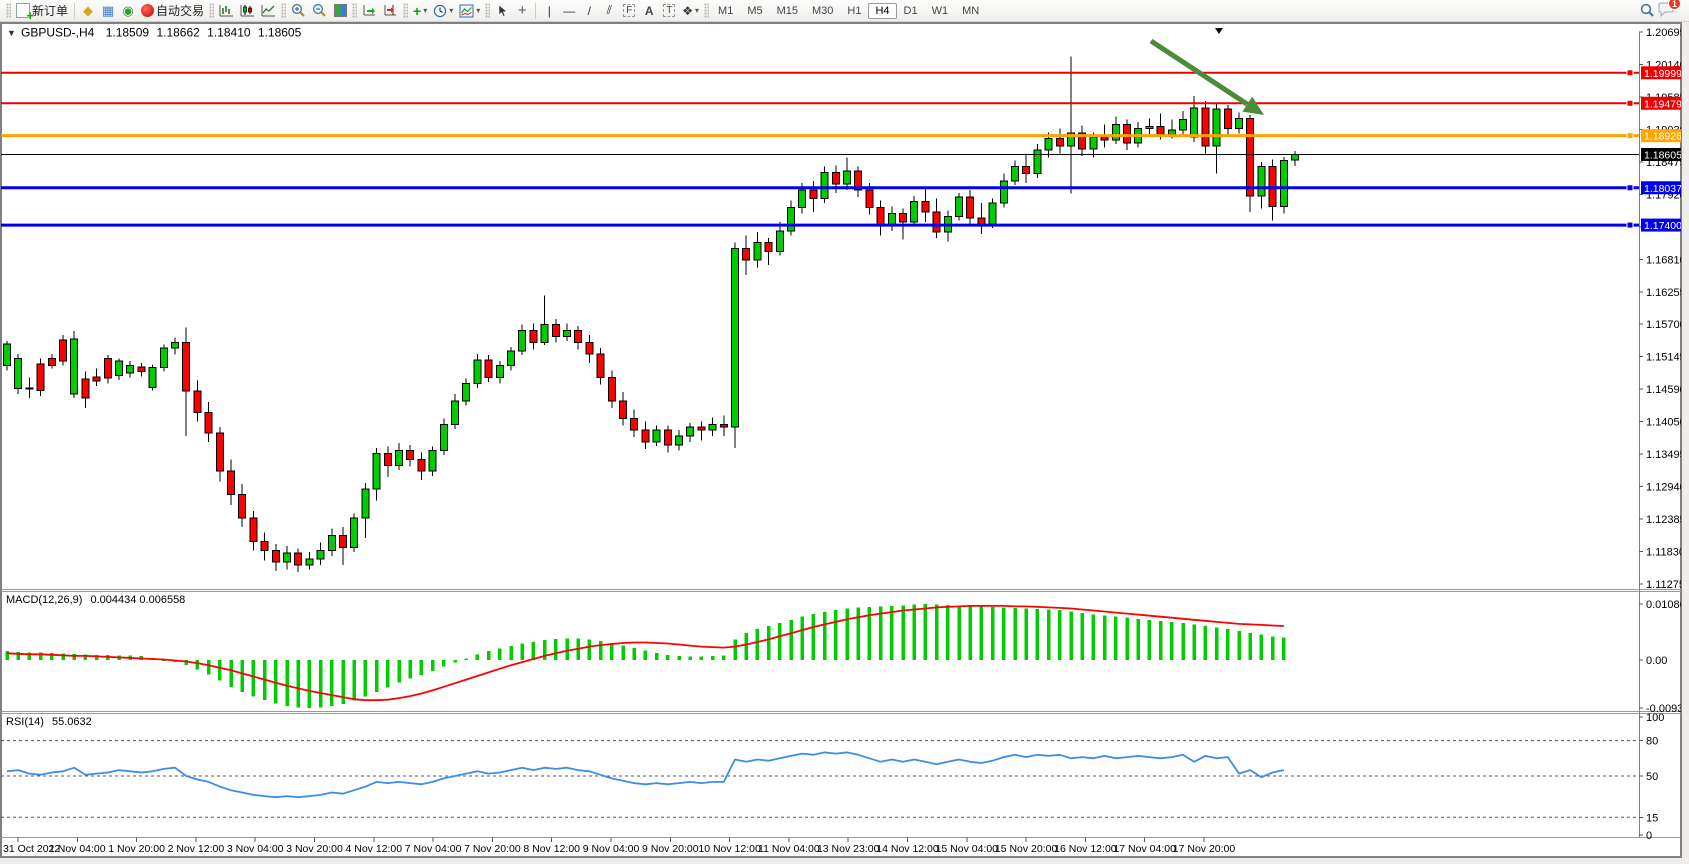  Describe the element at coordinates (25, 722) in the screenshot. I see `rsi-name: RSI(14)` at that location.